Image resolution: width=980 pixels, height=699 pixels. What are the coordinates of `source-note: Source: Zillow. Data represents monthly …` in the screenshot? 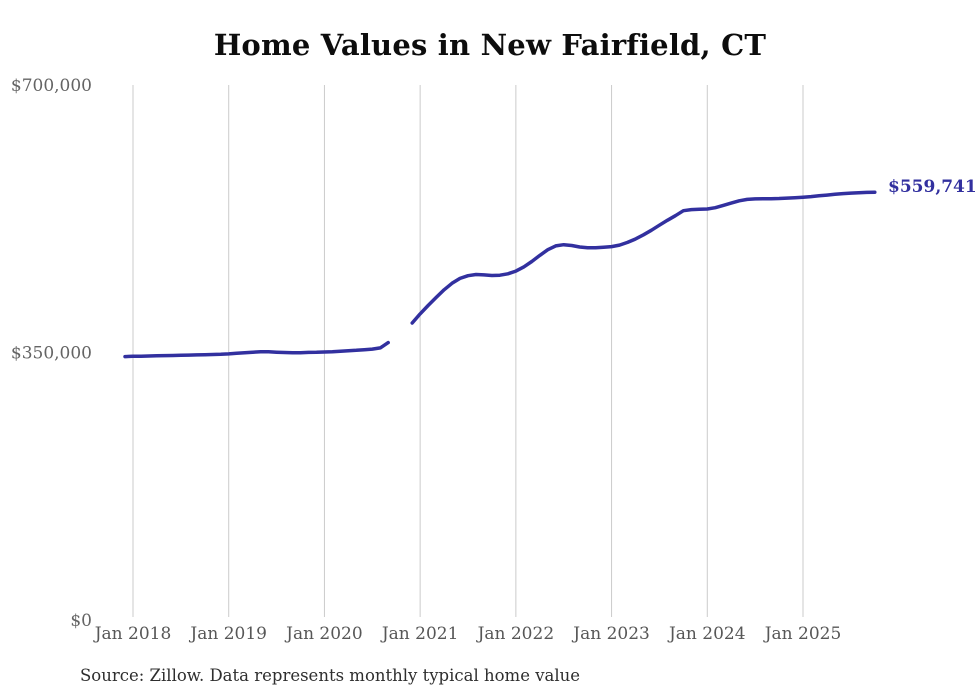 It's located at (330, 675).